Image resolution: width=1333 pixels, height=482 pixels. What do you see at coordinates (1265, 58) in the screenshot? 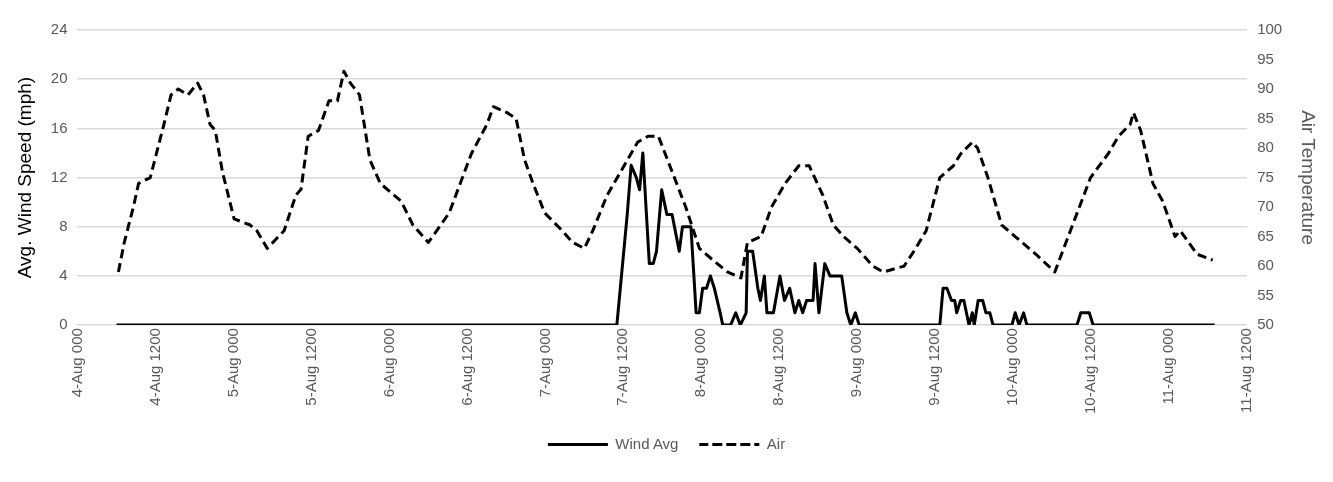
I see `y2-tick-label: 95` at bounding box center [1265, 58].